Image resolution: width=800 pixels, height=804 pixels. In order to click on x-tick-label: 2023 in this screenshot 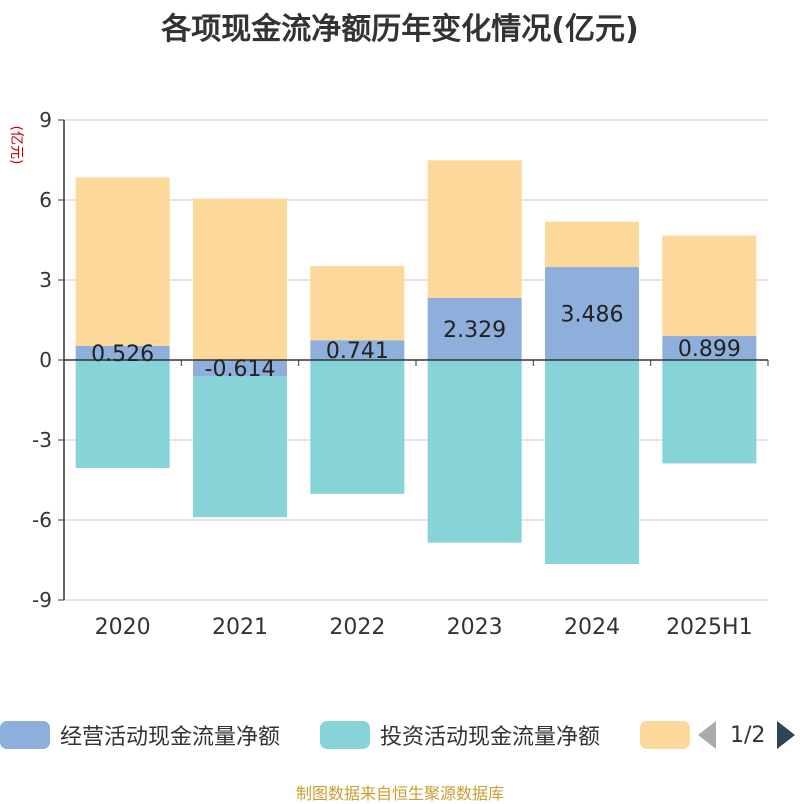, I will do `click(475, 627)`.